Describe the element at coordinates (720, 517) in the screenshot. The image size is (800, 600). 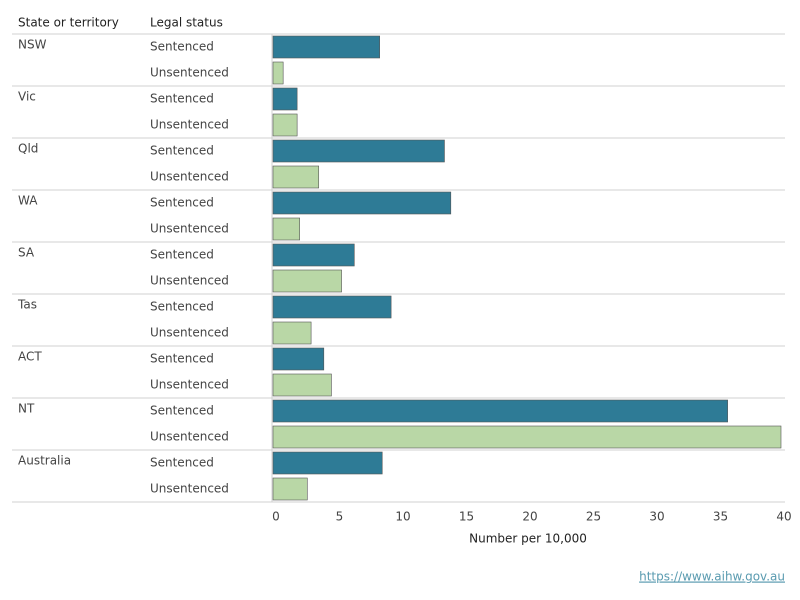
I see `x-tick-label: 35` at that location.